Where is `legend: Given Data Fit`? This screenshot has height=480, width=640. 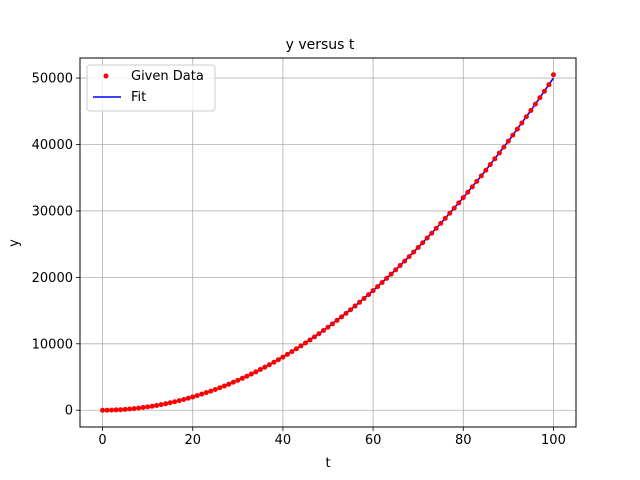 legend: Given Data Fit is located at coordinates (151, 88).